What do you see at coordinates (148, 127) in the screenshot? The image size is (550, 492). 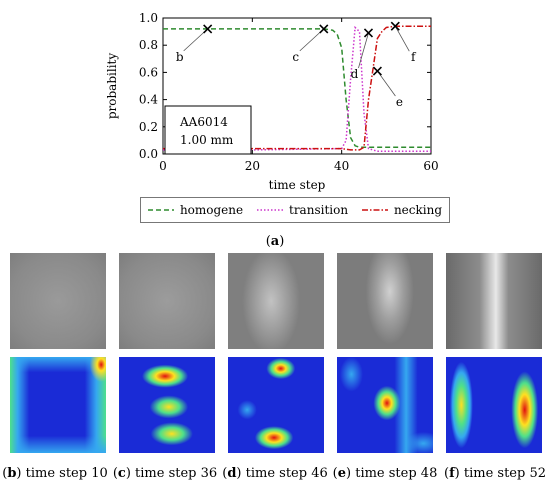 I see `y-tick-label: 0.2` at bounding box center [148, 127].